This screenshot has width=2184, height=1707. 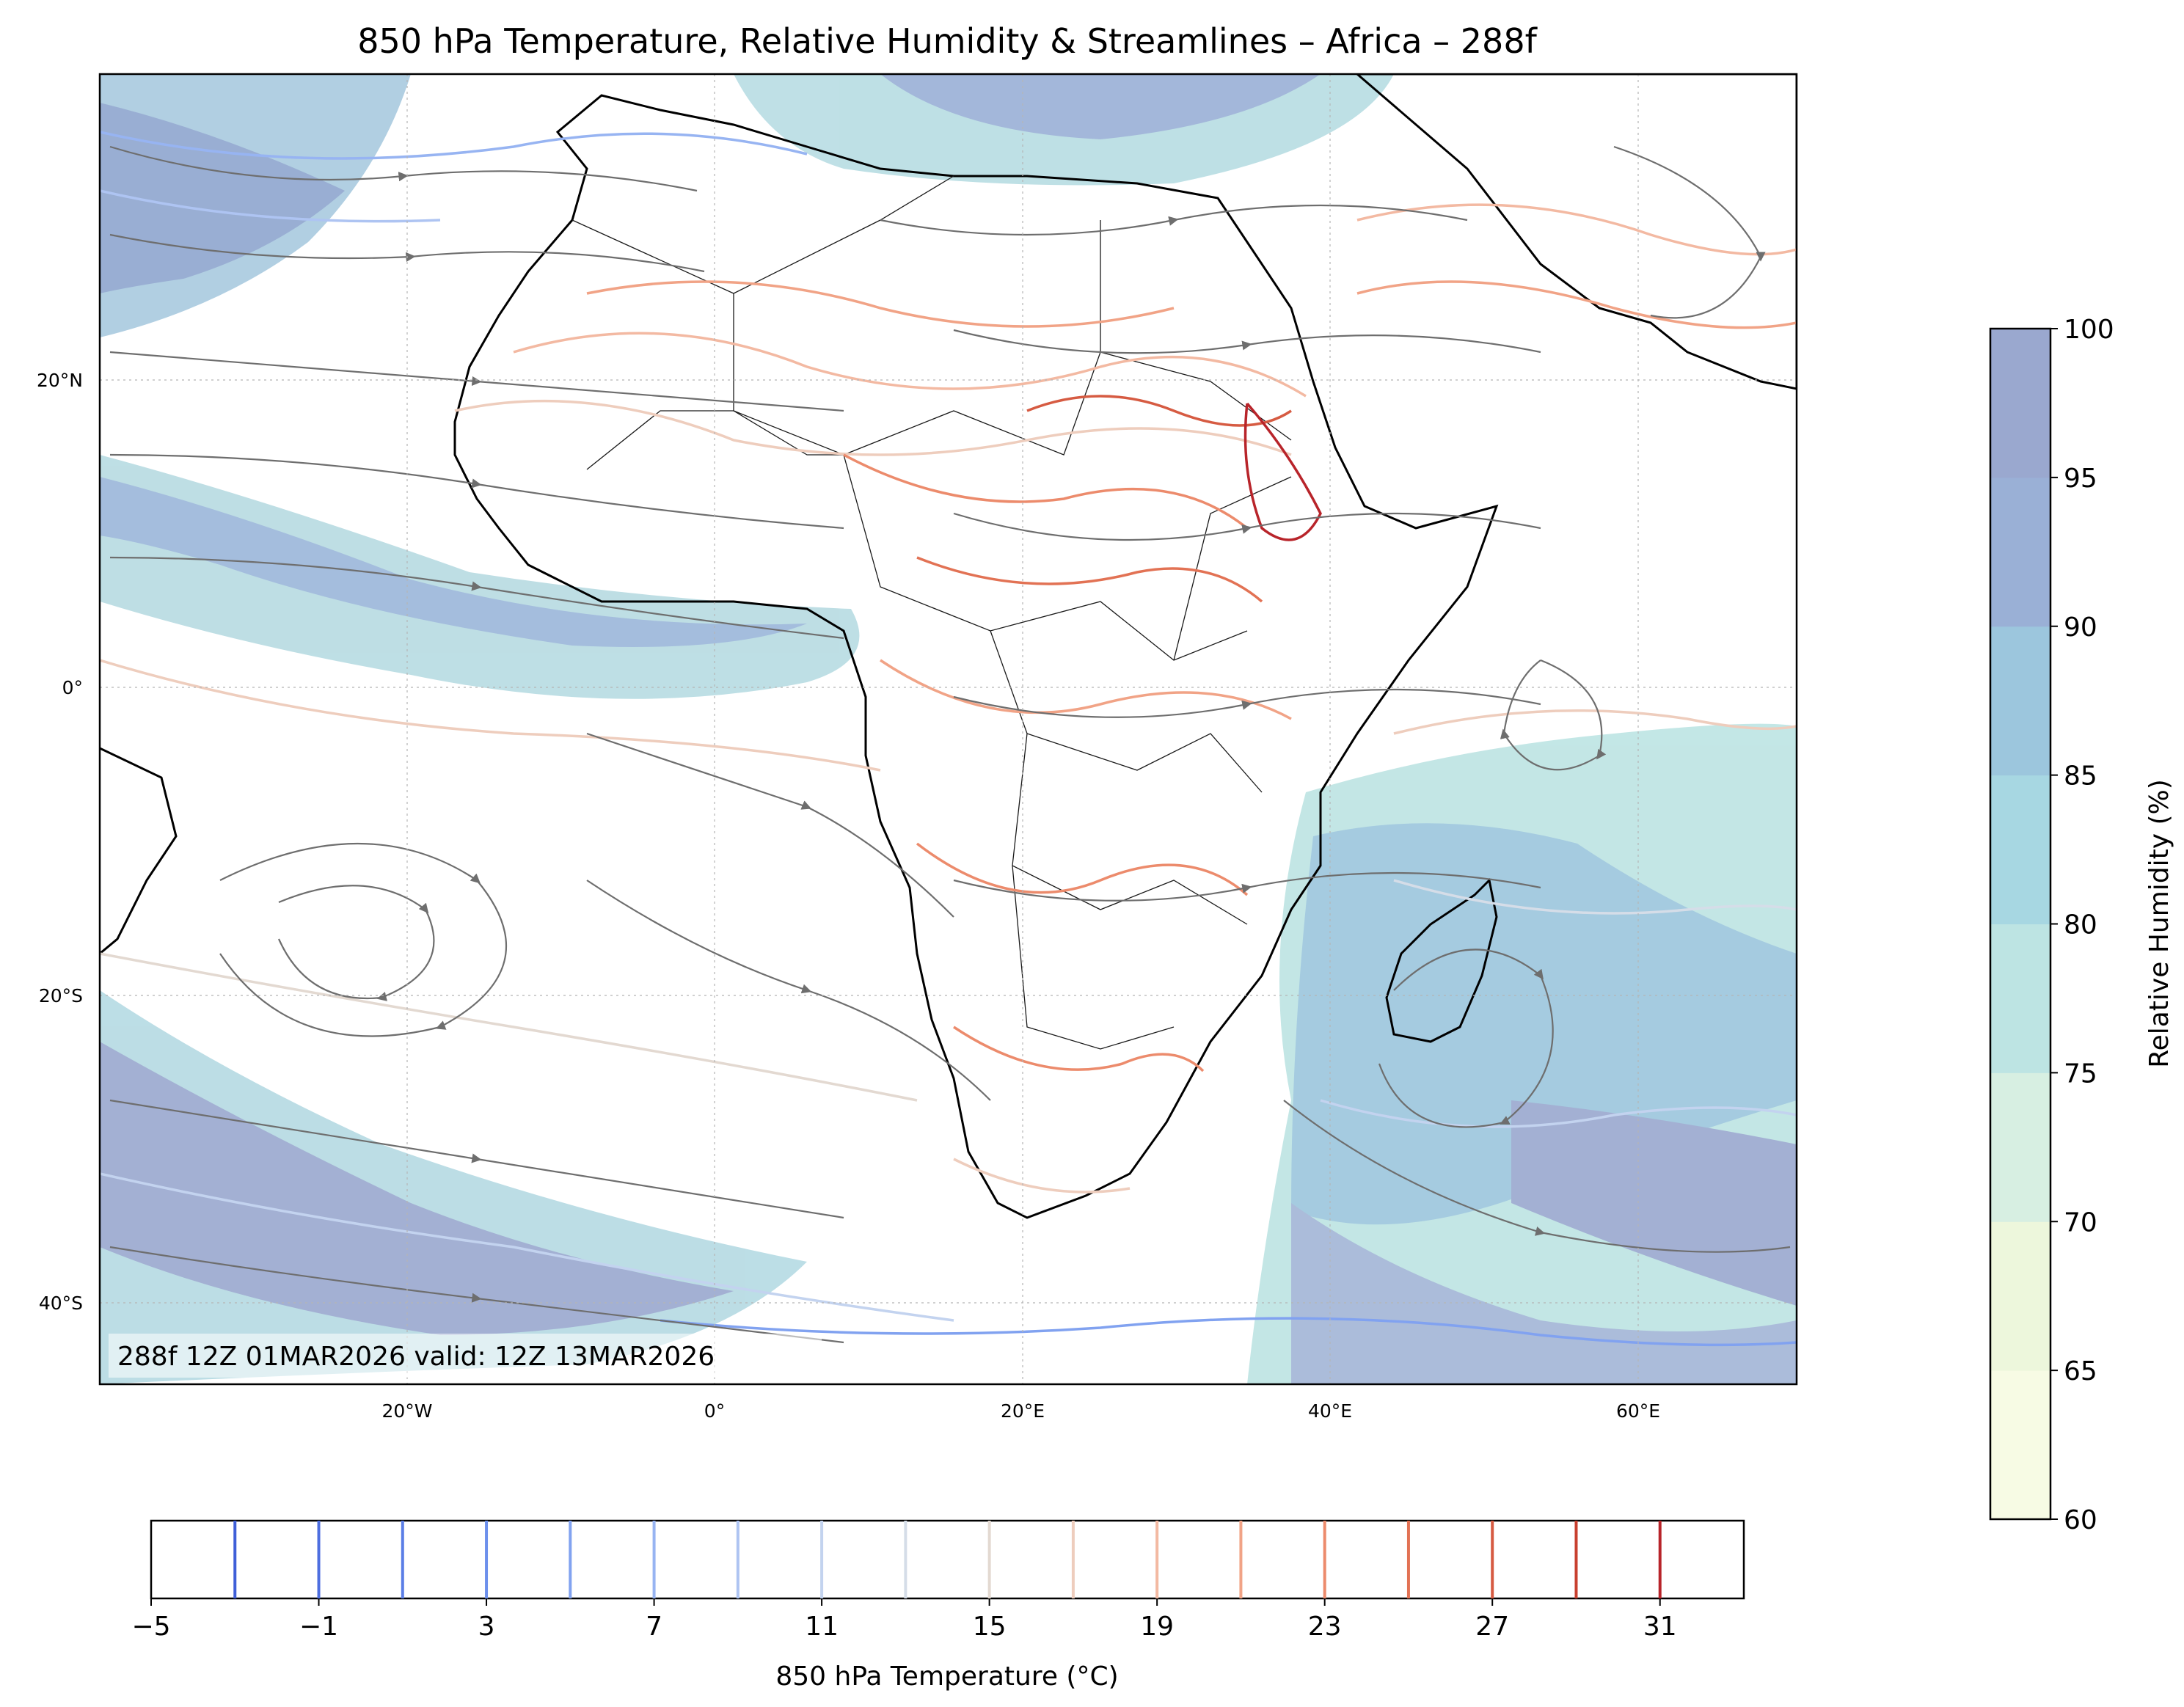 I want to click on temperature-colorbar-tick-label: 27, so click(x=1492, y=1627).